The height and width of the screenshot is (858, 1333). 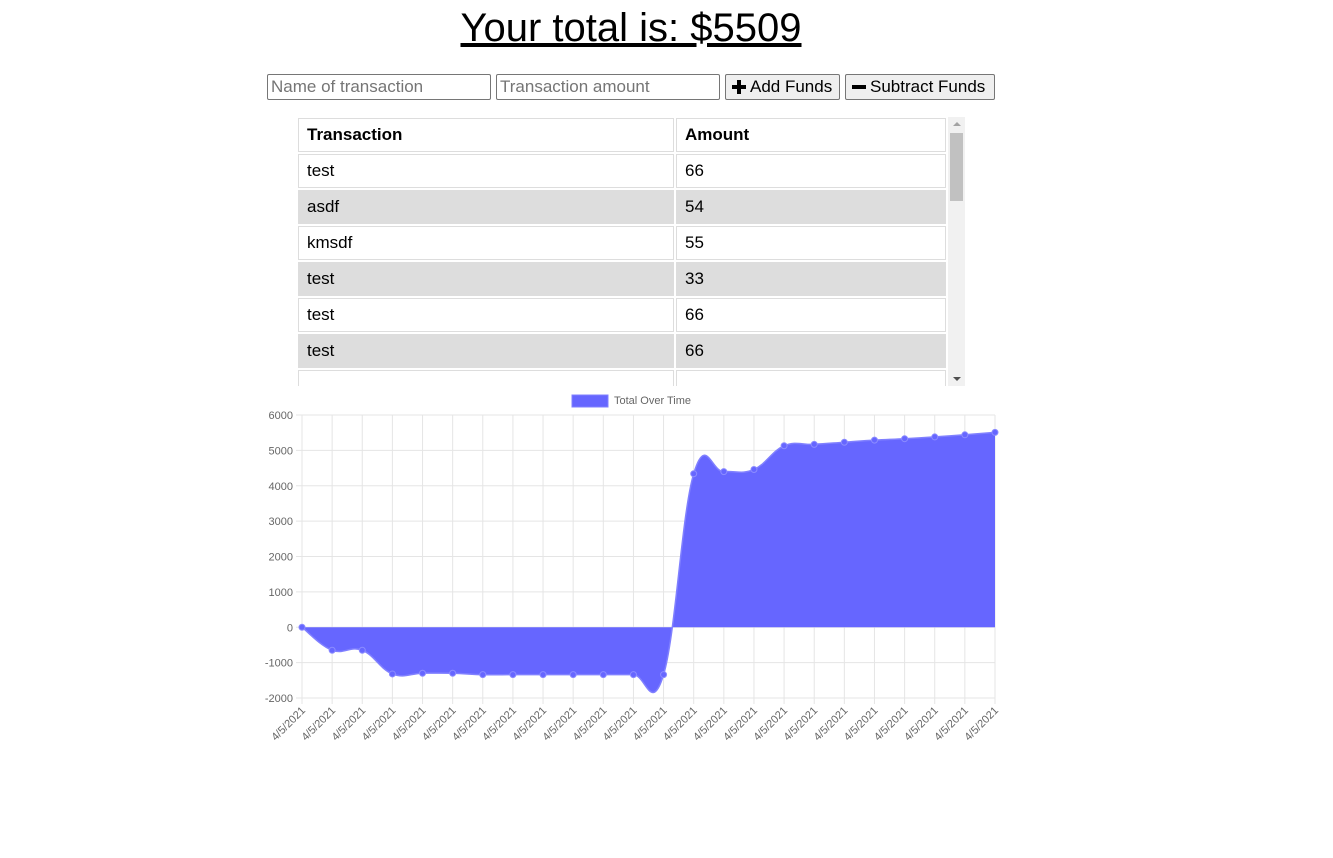 I want to click on y-tick-label: 4000, so click(x=281, y=487).